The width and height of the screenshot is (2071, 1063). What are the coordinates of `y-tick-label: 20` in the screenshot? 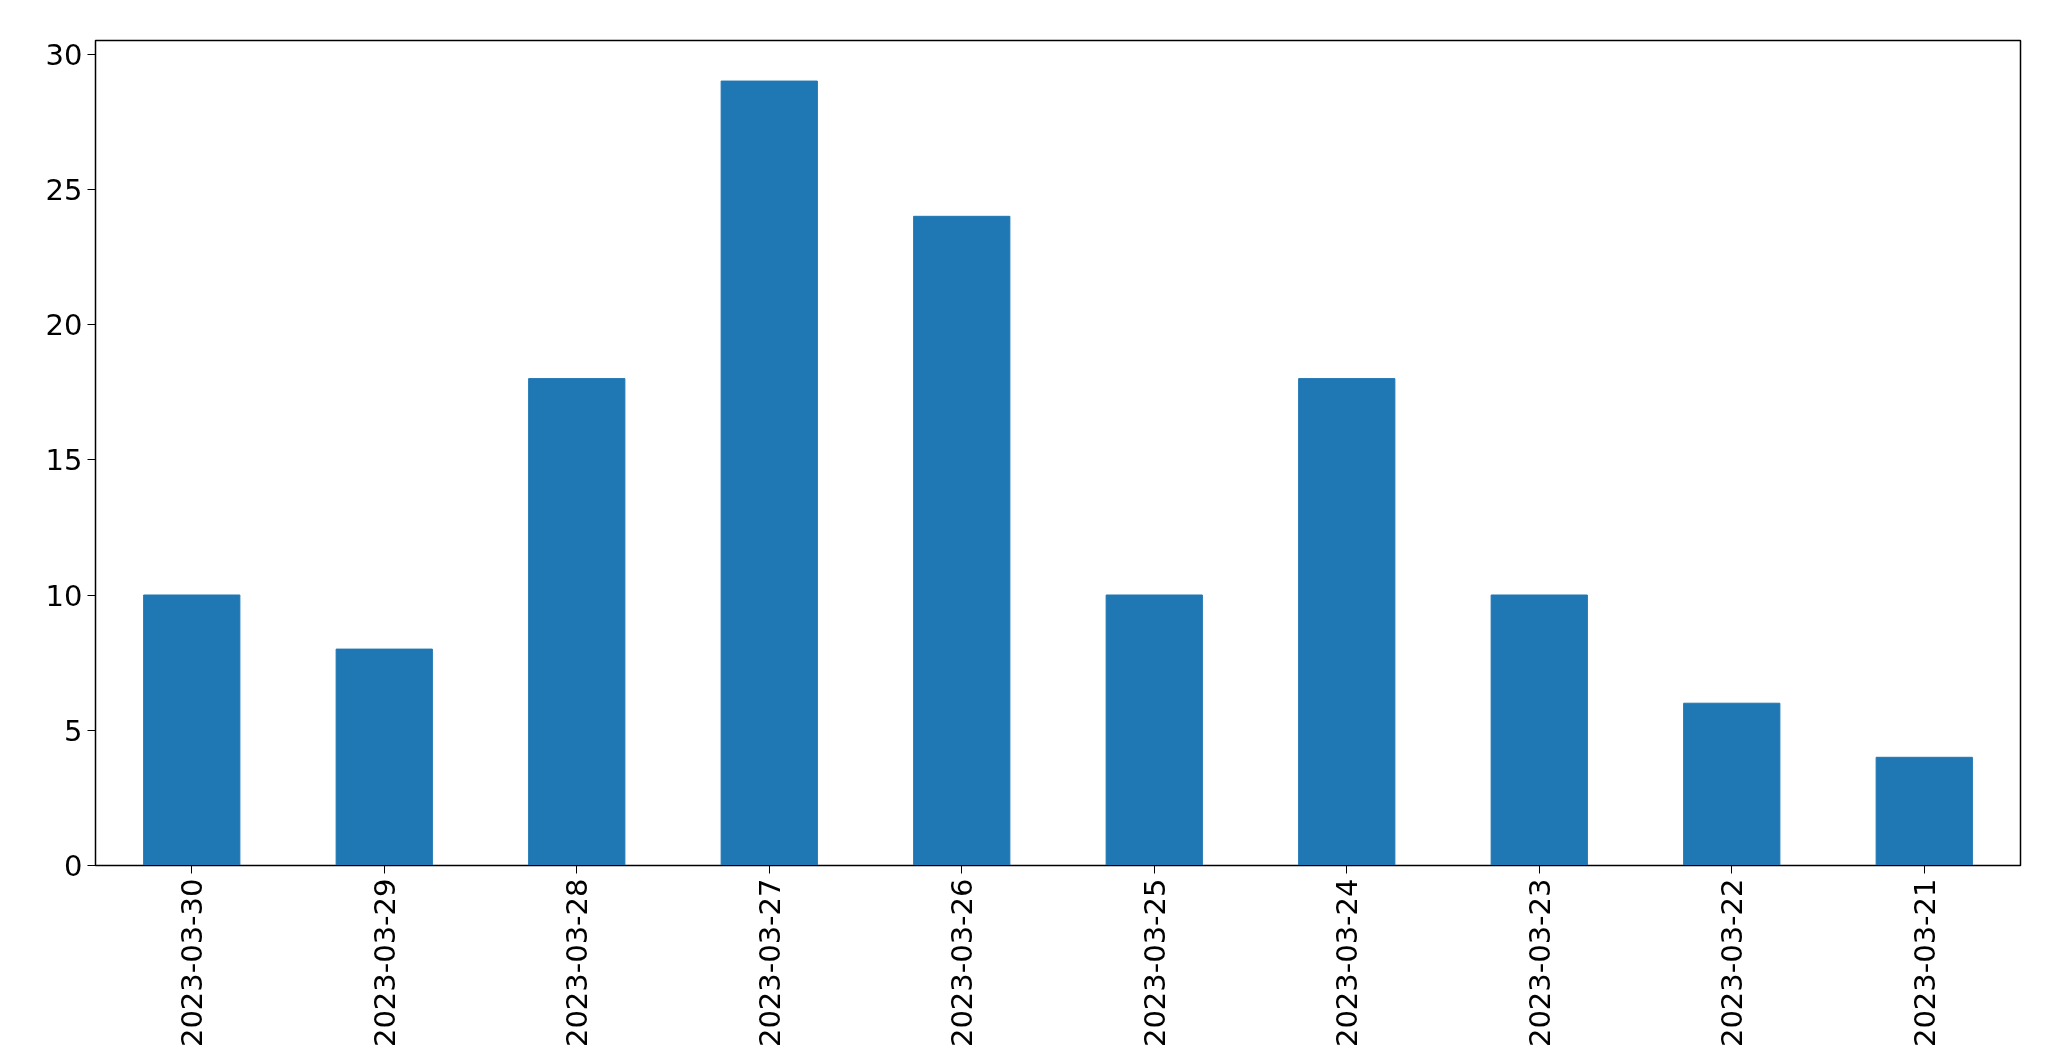 It's located at (64, 325).